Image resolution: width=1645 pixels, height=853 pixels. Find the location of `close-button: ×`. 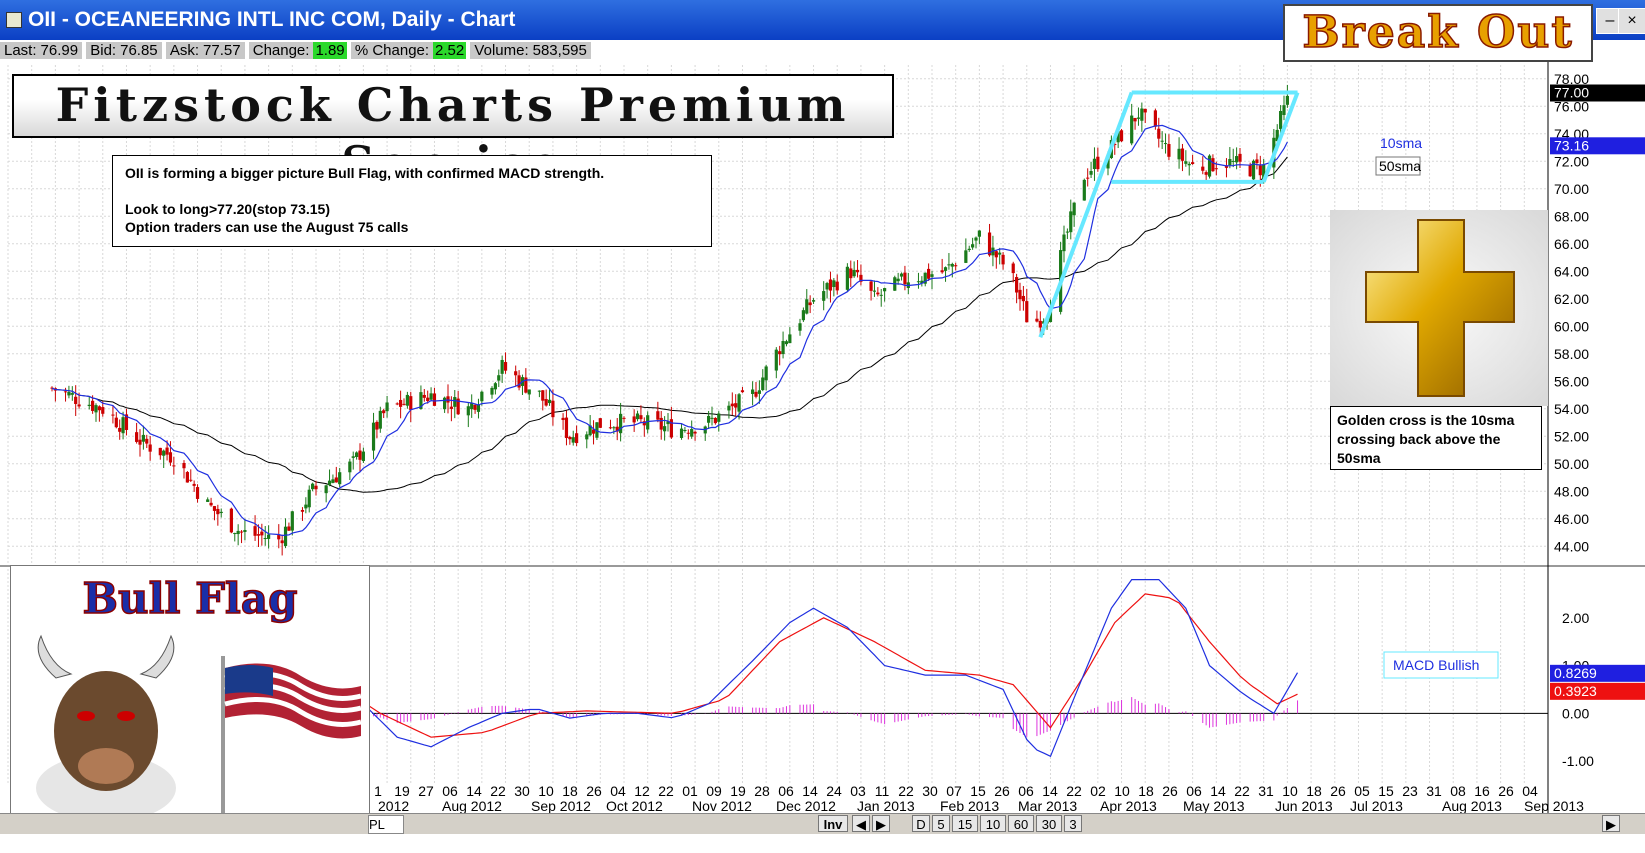

close-button: × is located at coordinates (1631, 21).